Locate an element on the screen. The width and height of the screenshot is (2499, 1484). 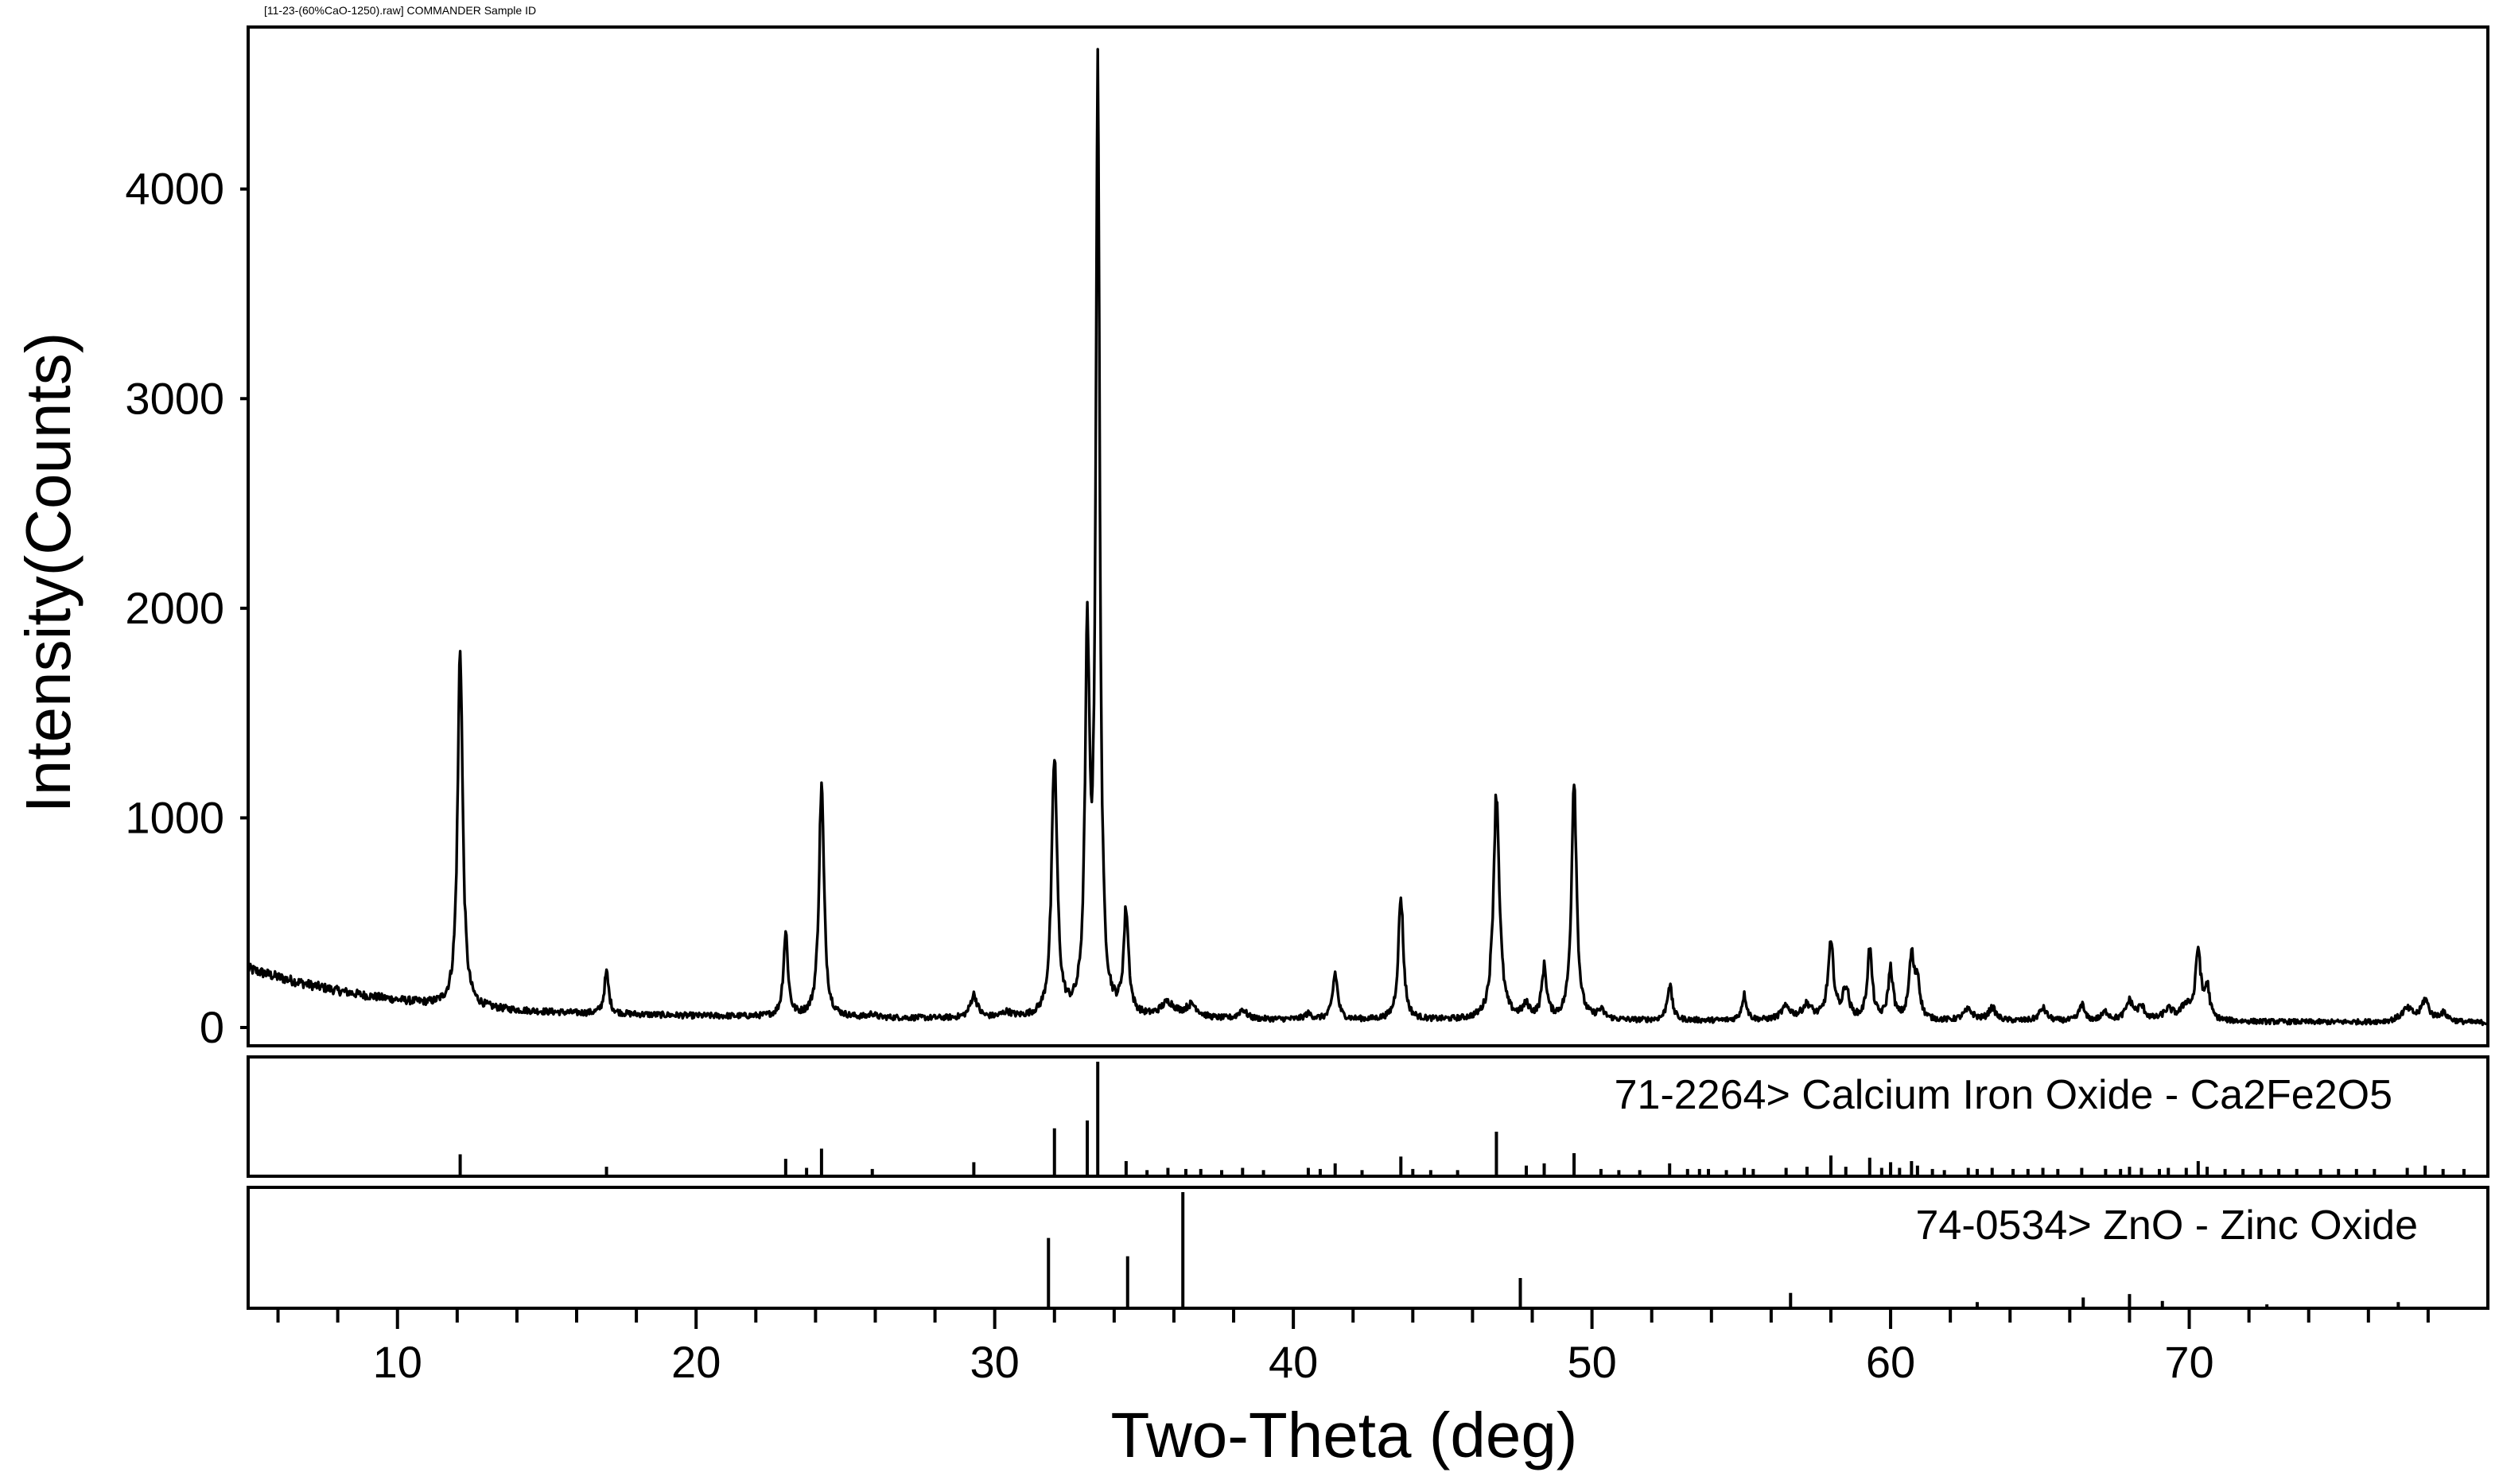
ref-panel-zinc-oxide: 74-0534> ZnO - Zinc Oxide is located at coordinates (1368, 1248).